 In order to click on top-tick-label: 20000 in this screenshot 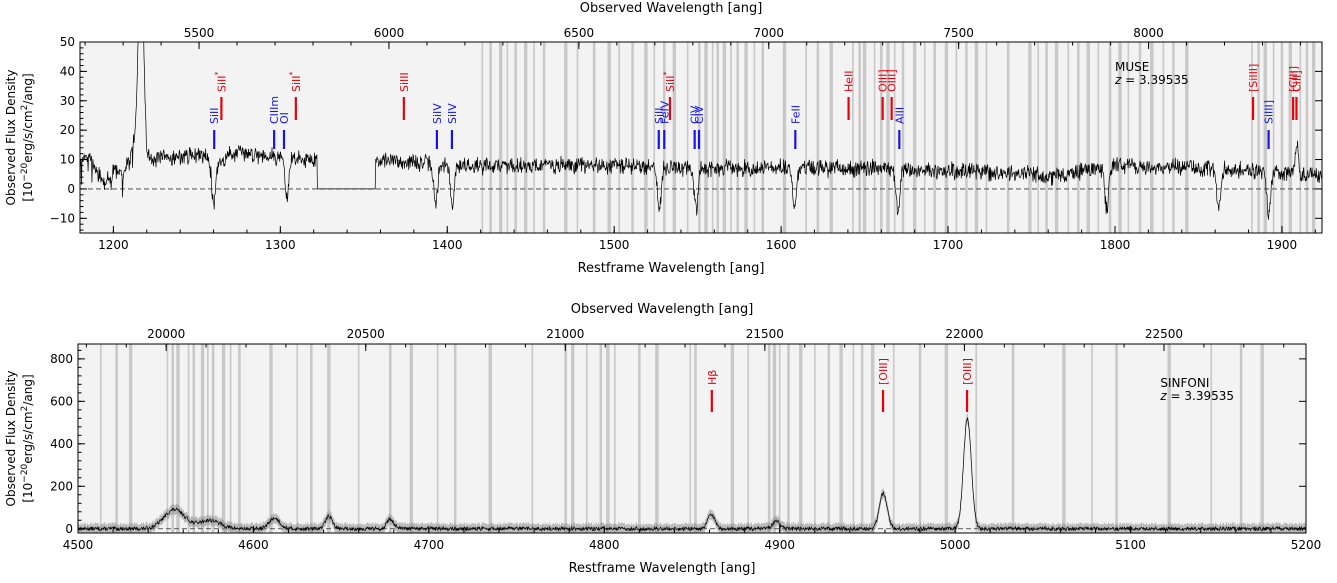, I will do `click(166, 334)`.